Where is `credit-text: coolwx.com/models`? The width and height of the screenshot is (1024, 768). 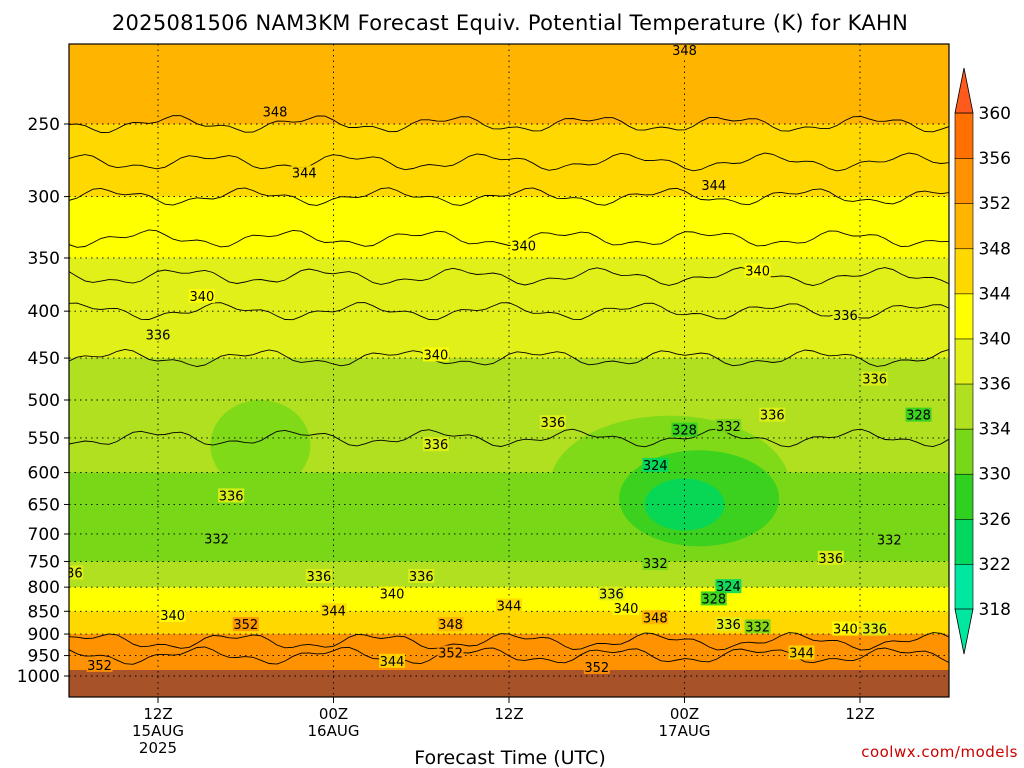 credit-text: coolwx.com/models is located at coordinates (939, 752).